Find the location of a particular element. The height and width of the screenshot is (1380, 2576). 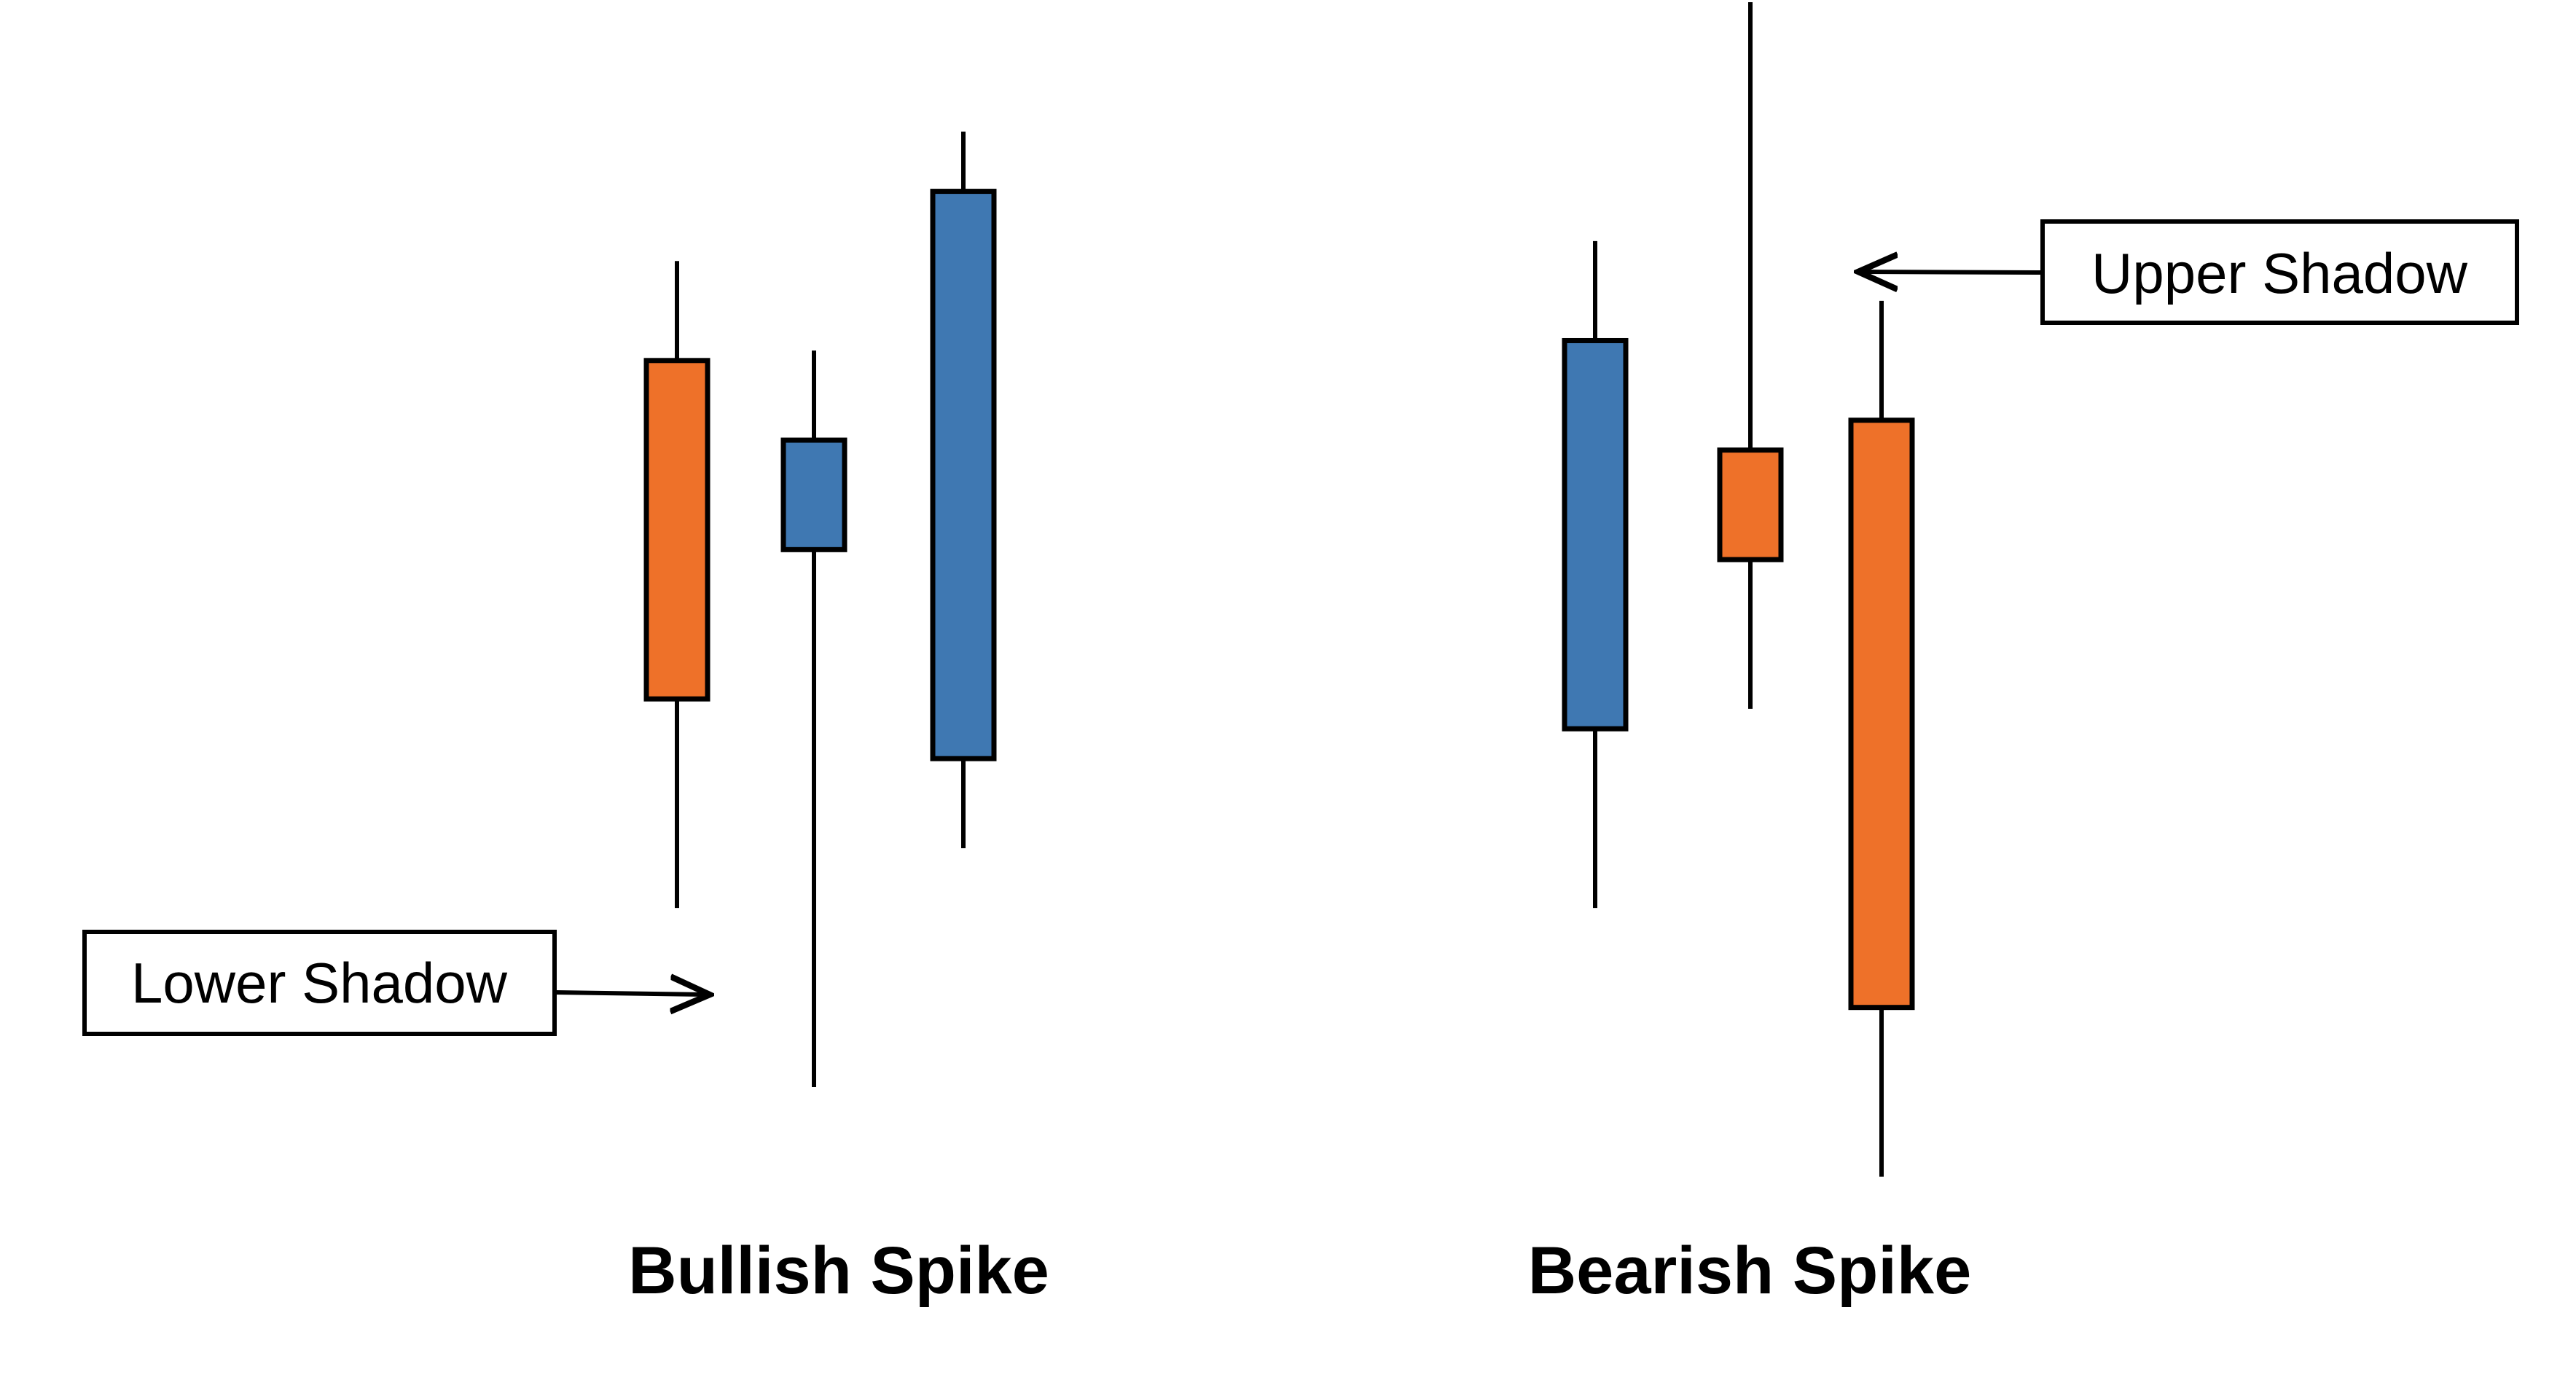

upper-shadow-label: Upper Shadow is located at coordinates (2279, 273).